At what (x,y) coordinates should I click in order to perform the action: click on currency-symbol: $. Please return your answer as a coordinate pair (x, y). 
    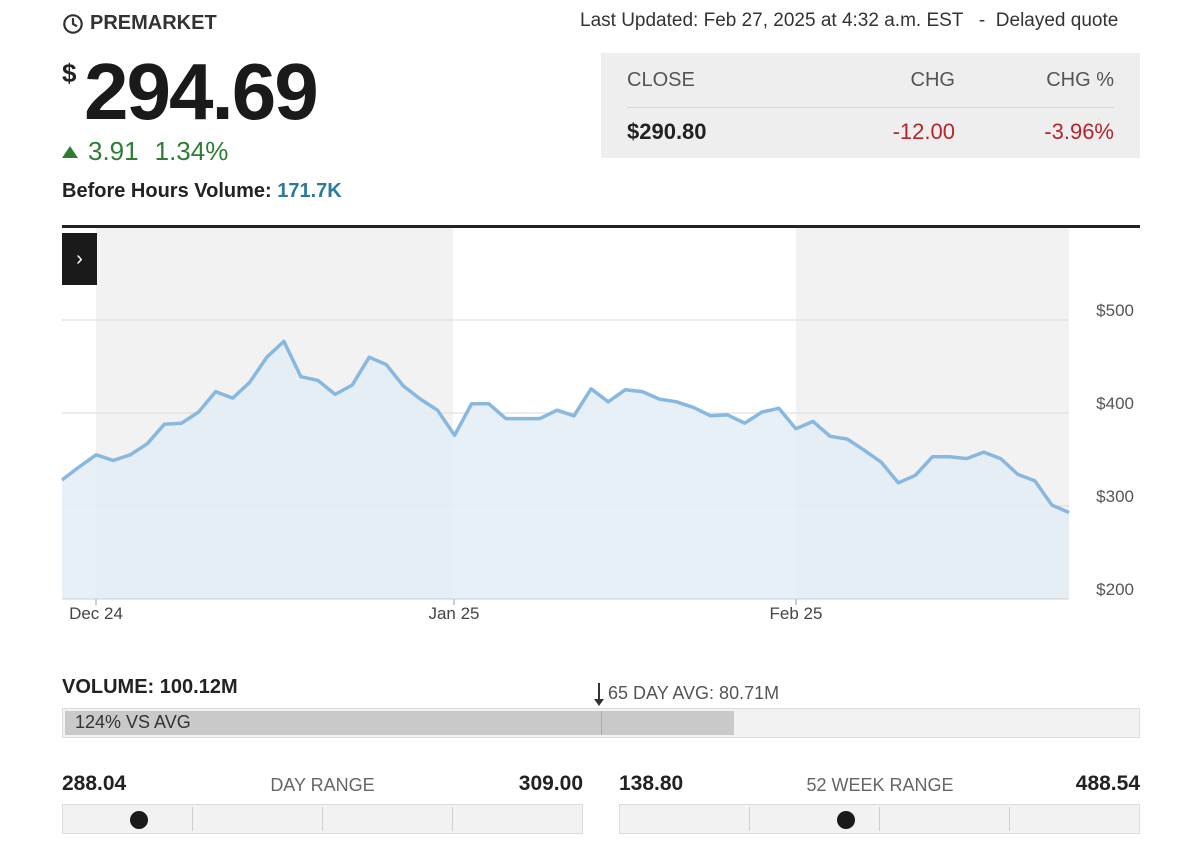
    Looking at the image, I should click on (69, 73).